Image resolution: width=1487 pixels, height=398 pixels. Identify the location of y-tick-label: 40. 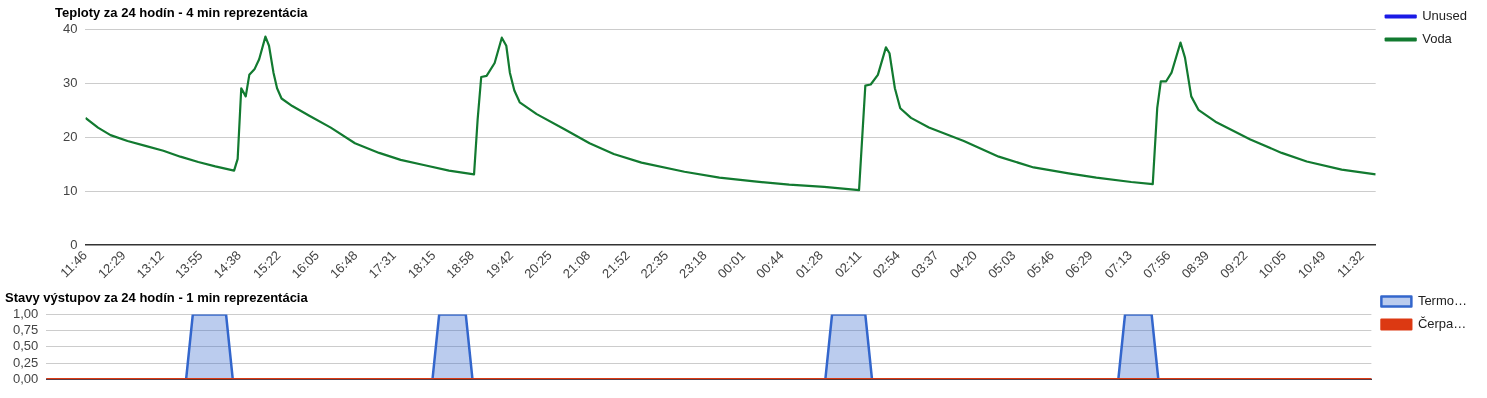
(70, 29).